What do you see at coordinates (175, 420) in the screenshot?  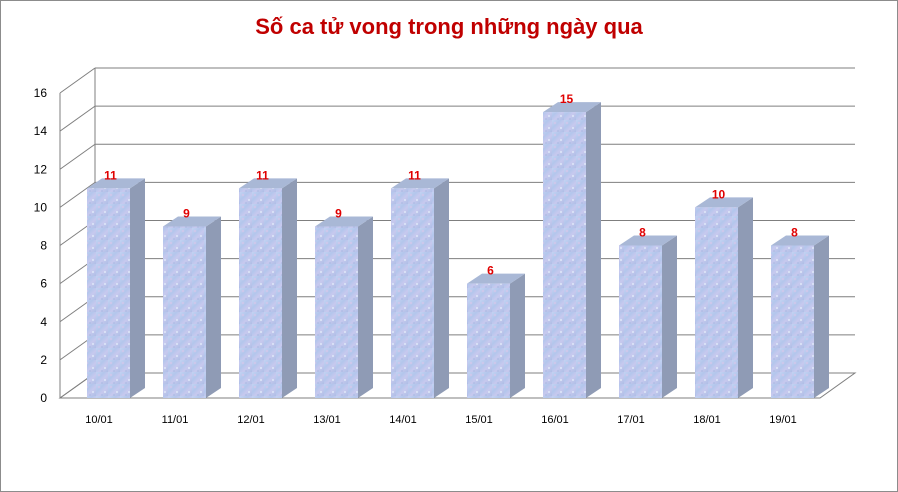 I see `x-tick-label: 11/01` at bounding box center [175, 420].